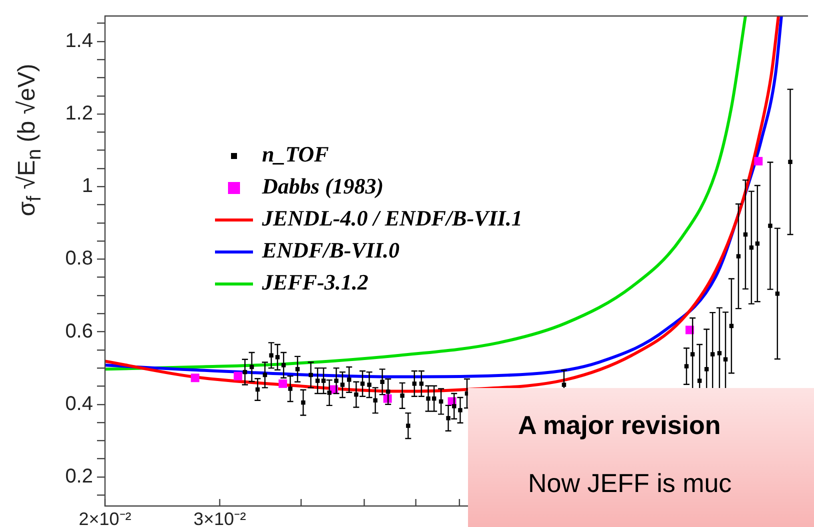 This screenshot has width=814, height=527. I want to click on x-tick-label: 3×10⁻², so click(219, 517).